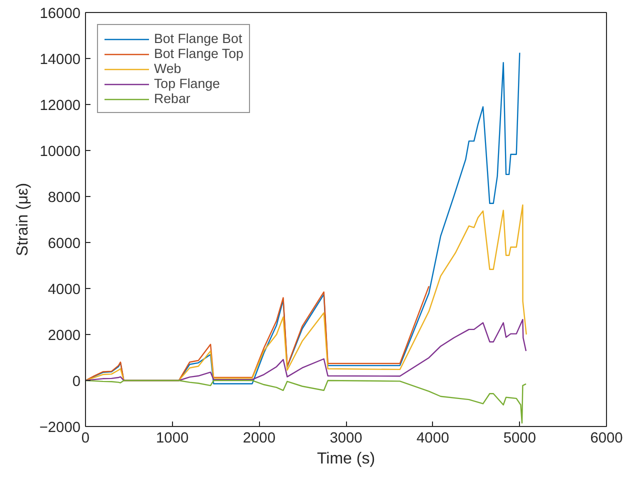  What do you see at coordinates (172, 438) in the screenshot?
I see `x-tick-label: 1000` at bounding box center [172, 438].